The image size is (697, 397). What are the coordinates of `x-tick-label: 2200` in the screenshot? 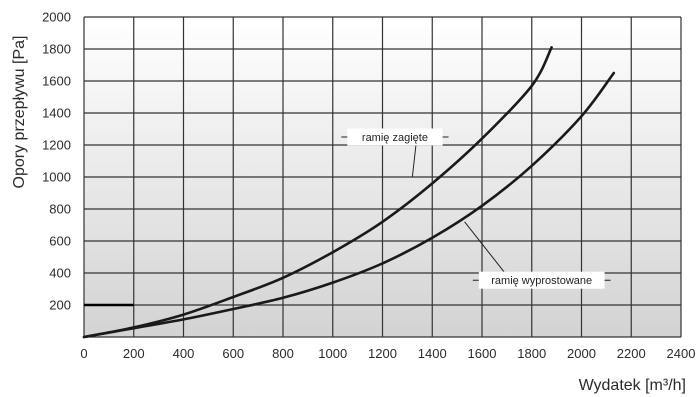 It's located at (631, 353).